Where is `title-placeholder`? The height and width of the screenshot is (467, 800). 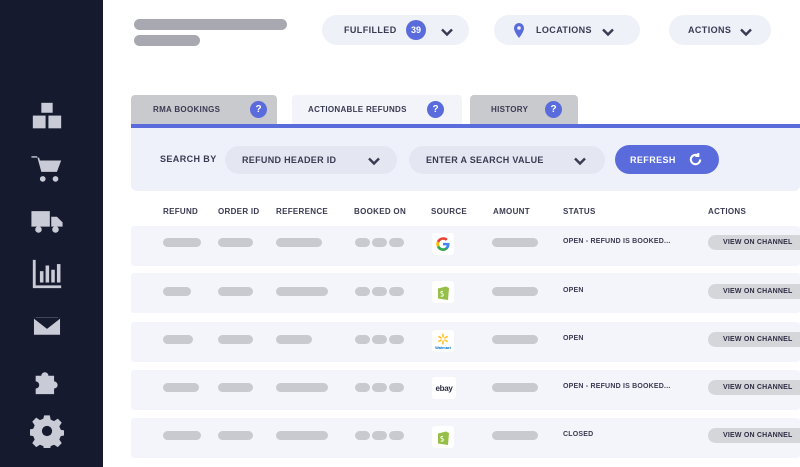 title-placeholder is located at coordinates (210, 24).